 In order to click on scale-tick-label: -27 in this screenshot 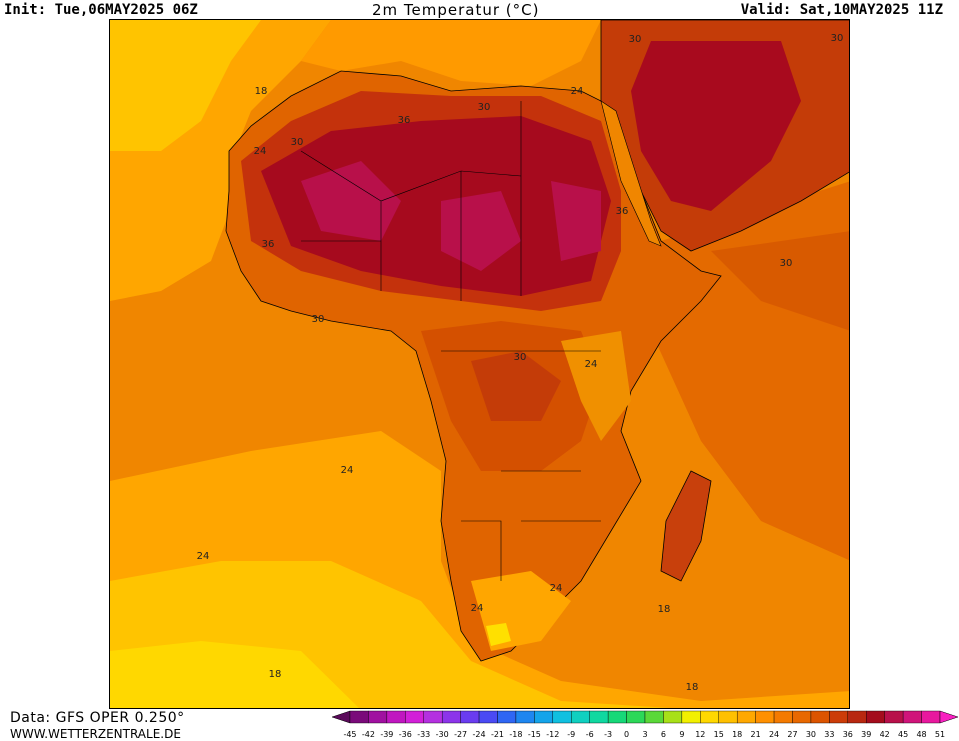, I will do `click(460, 734)`.